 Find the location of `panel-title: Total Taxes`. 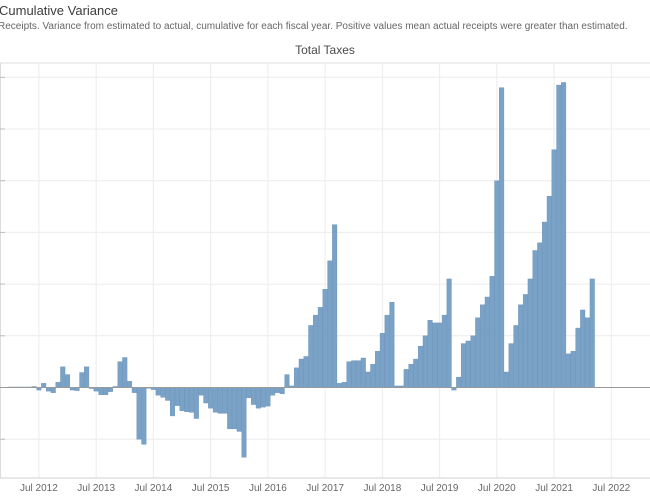

panel-title: Total Taxes is located at coordinates (325, 50).